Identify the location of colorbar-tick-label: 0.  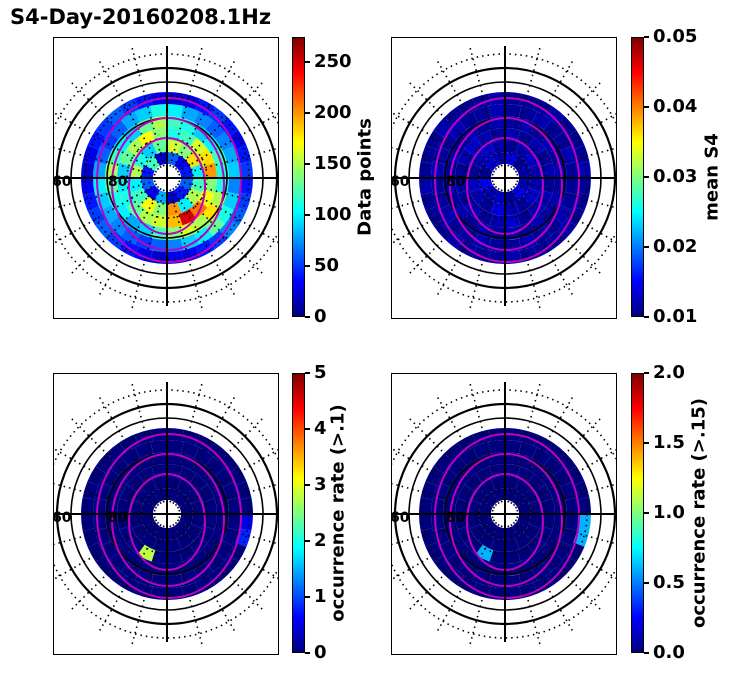
(320, 316).